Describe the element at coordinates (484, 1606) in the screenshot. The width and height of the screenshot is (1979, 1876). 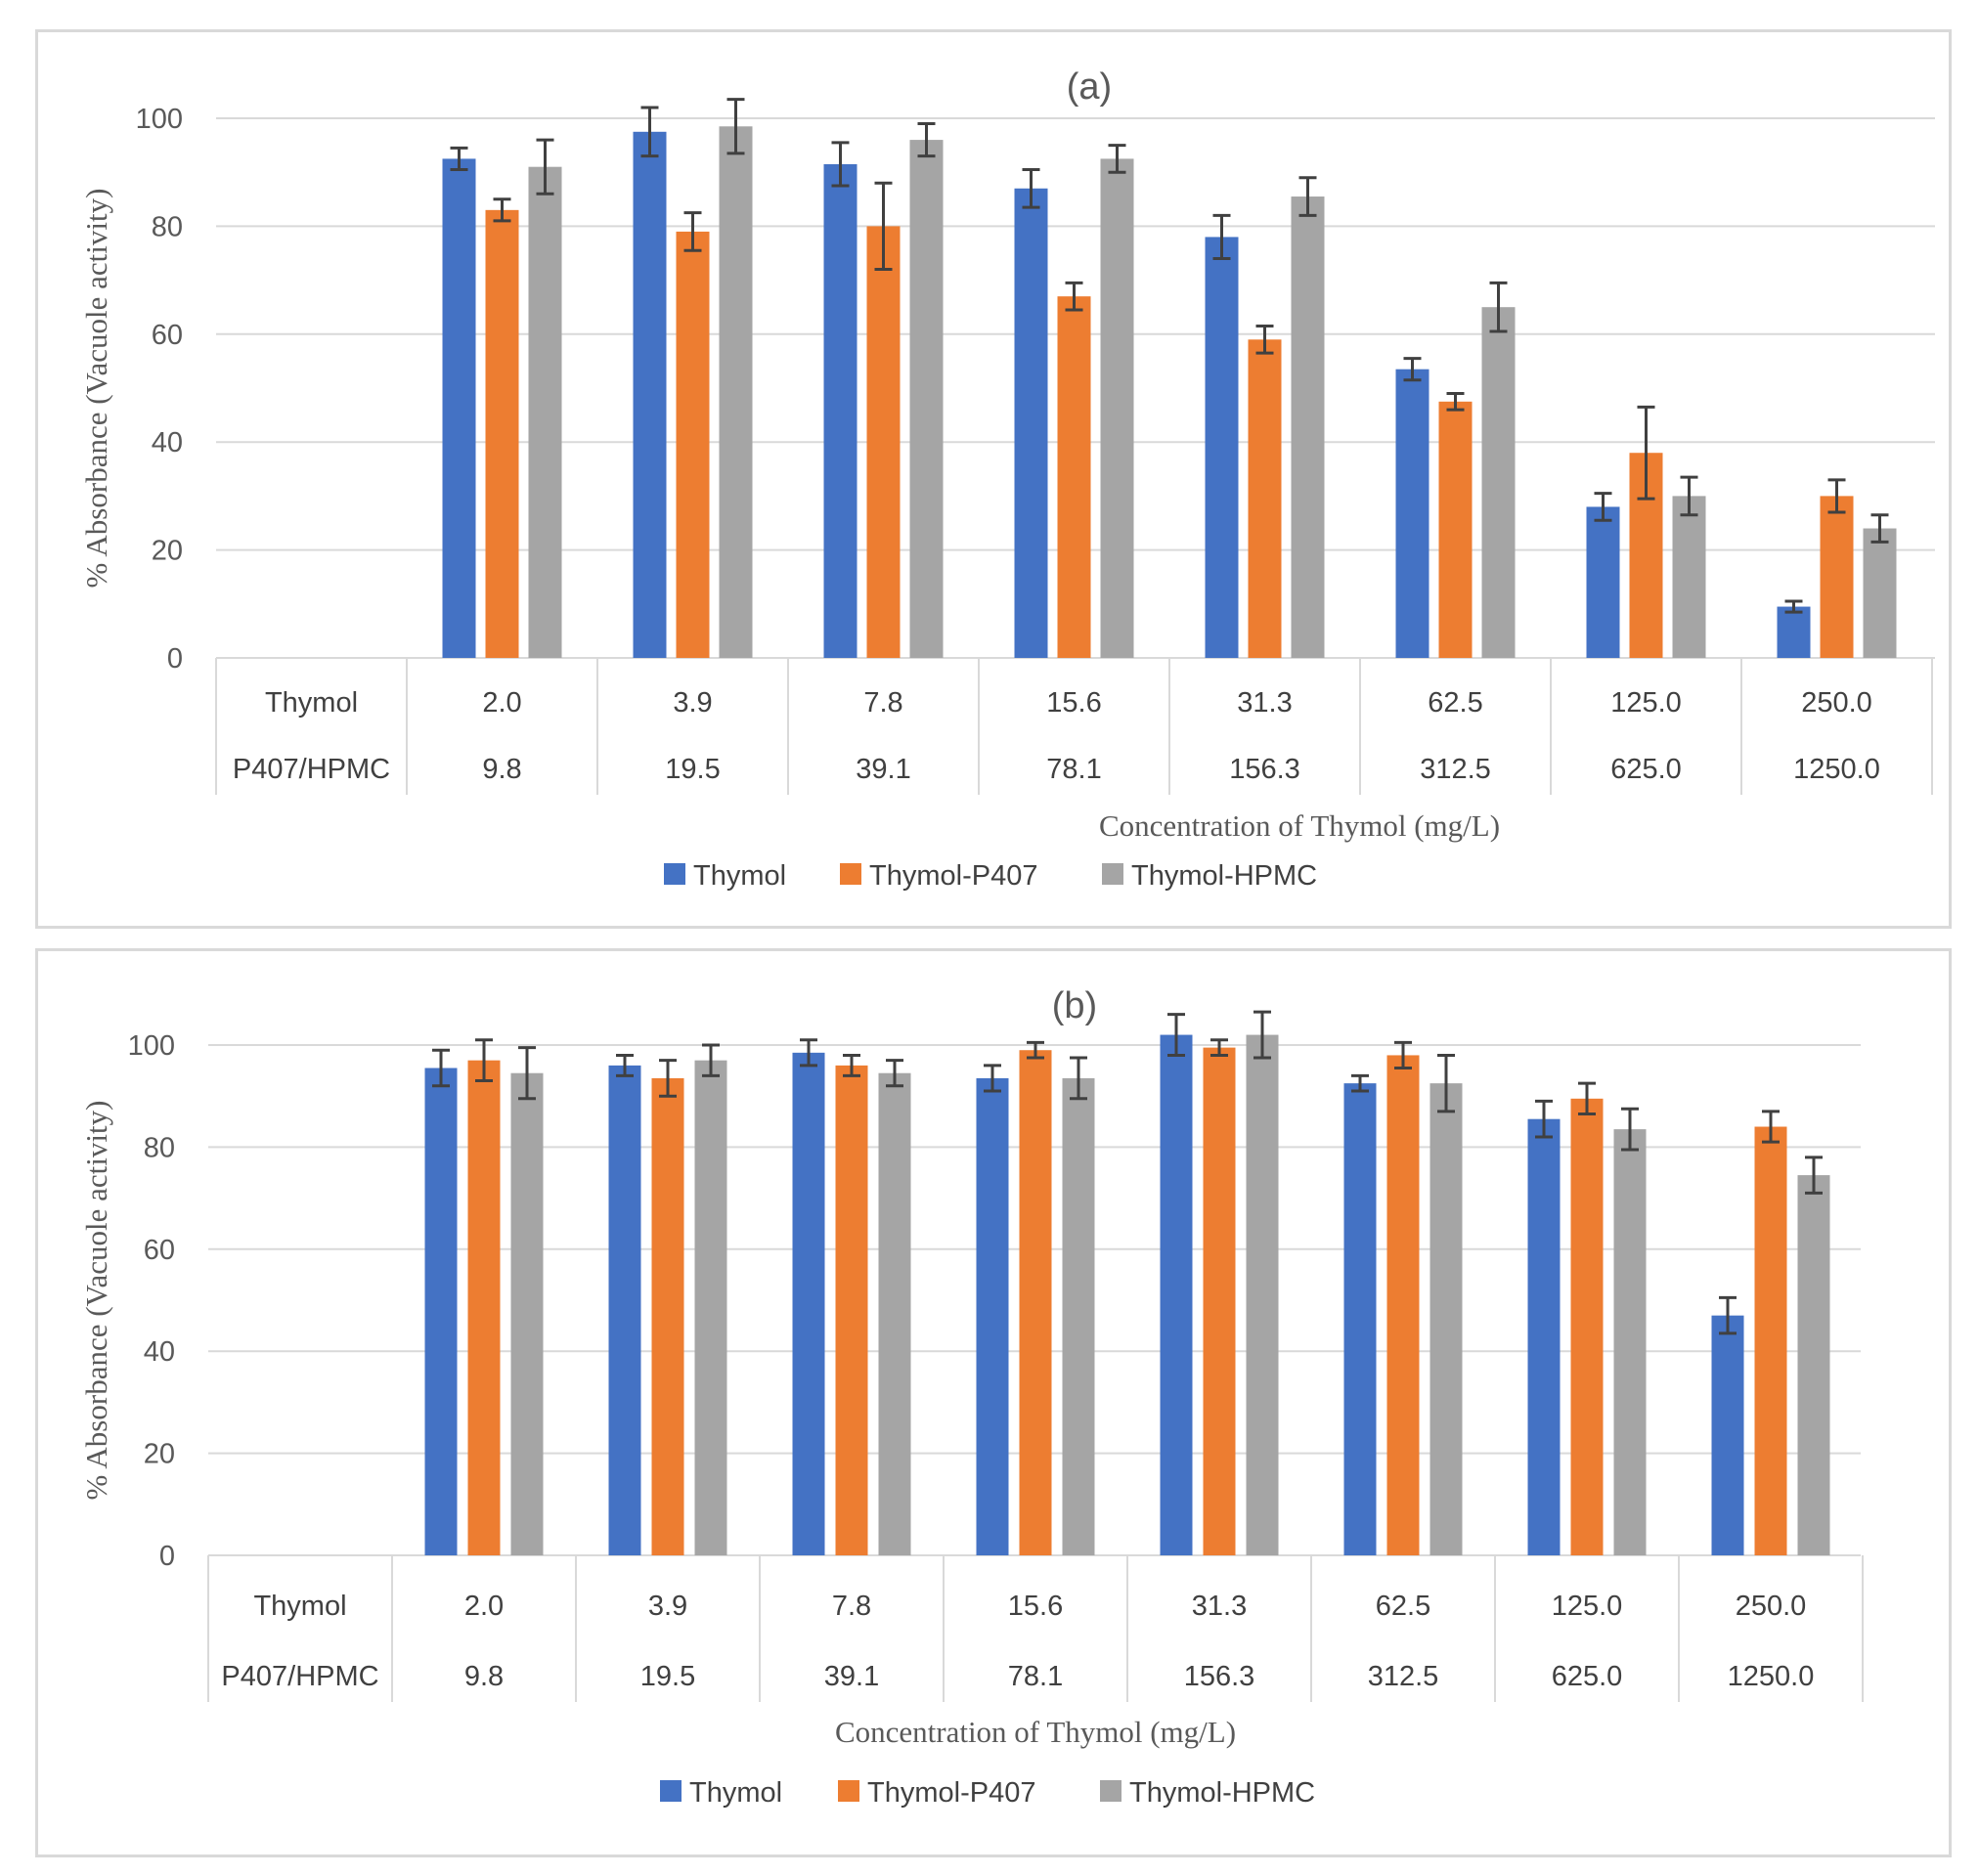
I see `table-cell: 2.0` at that location.